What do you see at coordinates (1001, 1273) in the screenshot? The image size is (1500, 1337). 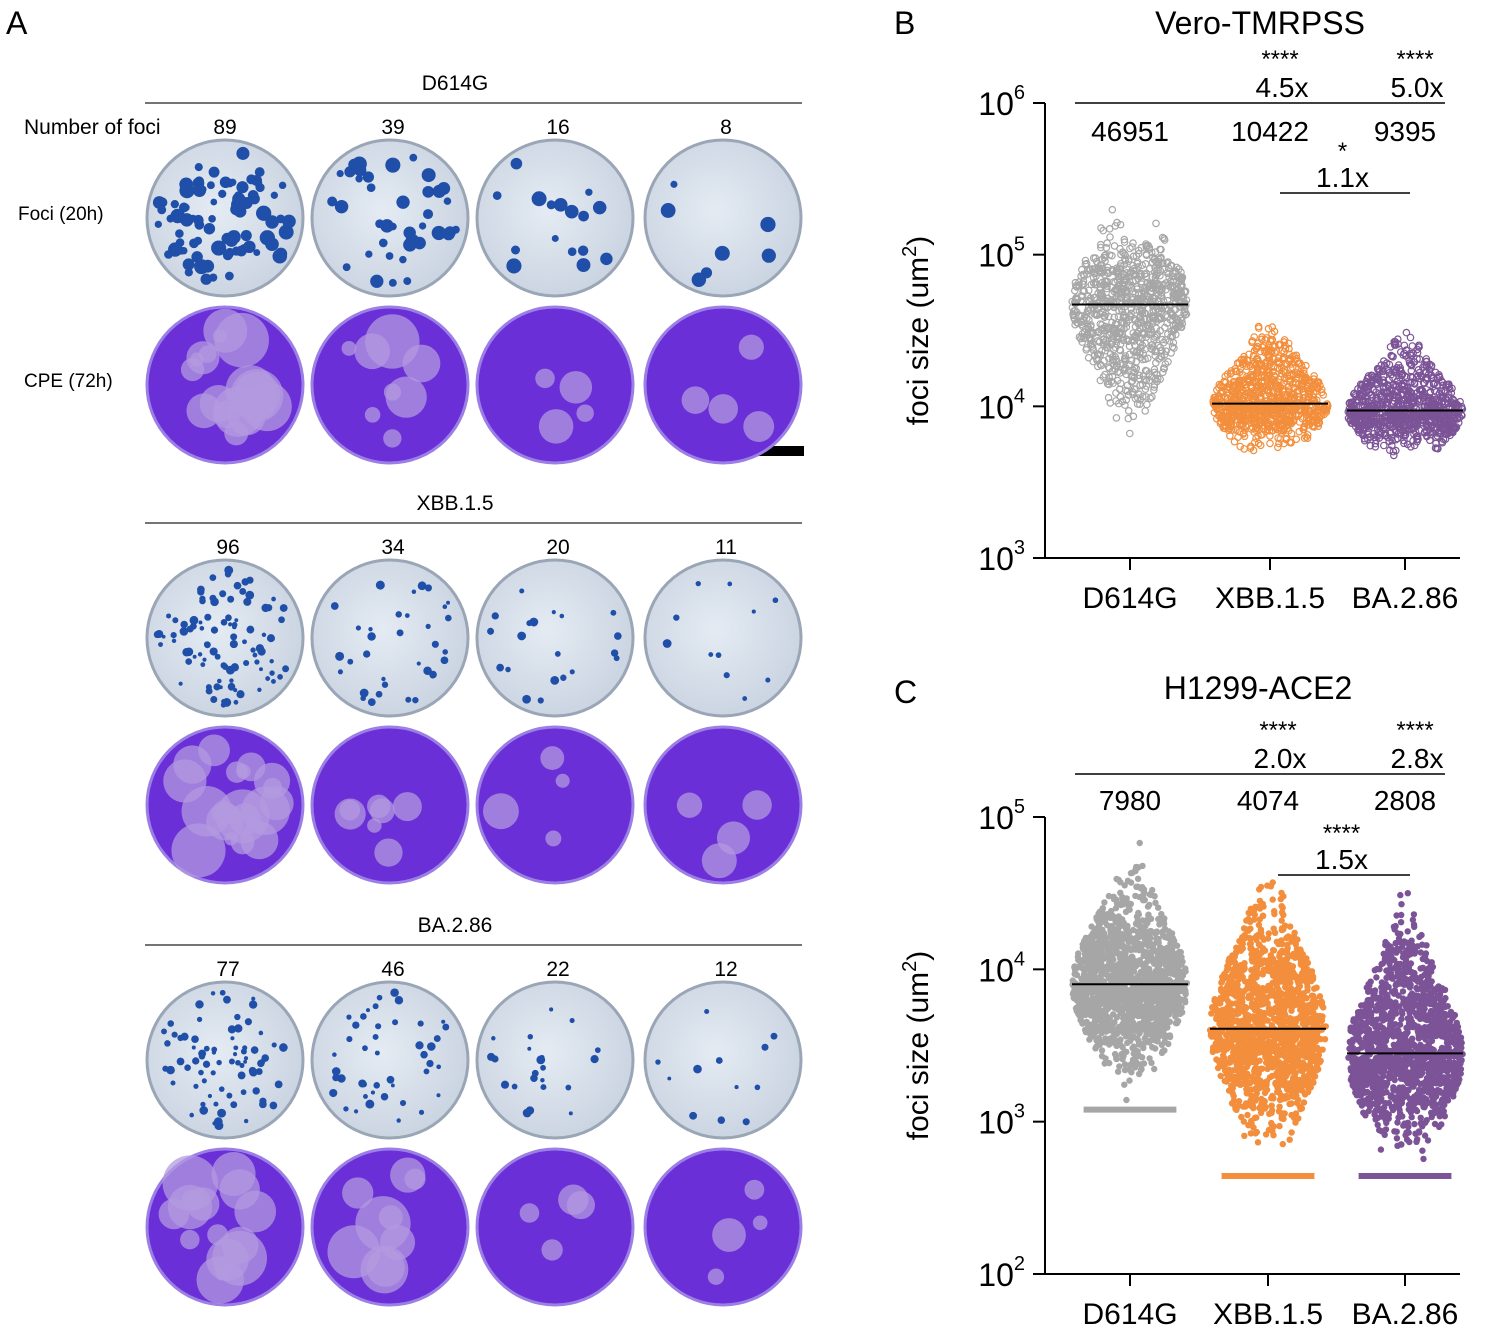 I see `y-tick-label: 10²` at bounding box center [1001, 1273].